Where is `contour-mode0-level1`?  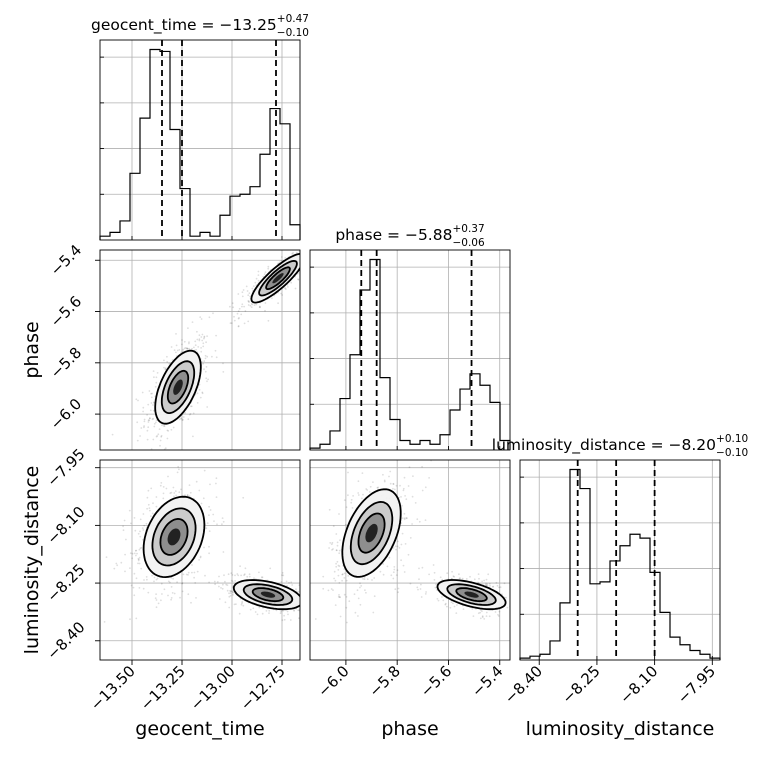
contour-mode0-level1 is located at coordinates (178, 387).